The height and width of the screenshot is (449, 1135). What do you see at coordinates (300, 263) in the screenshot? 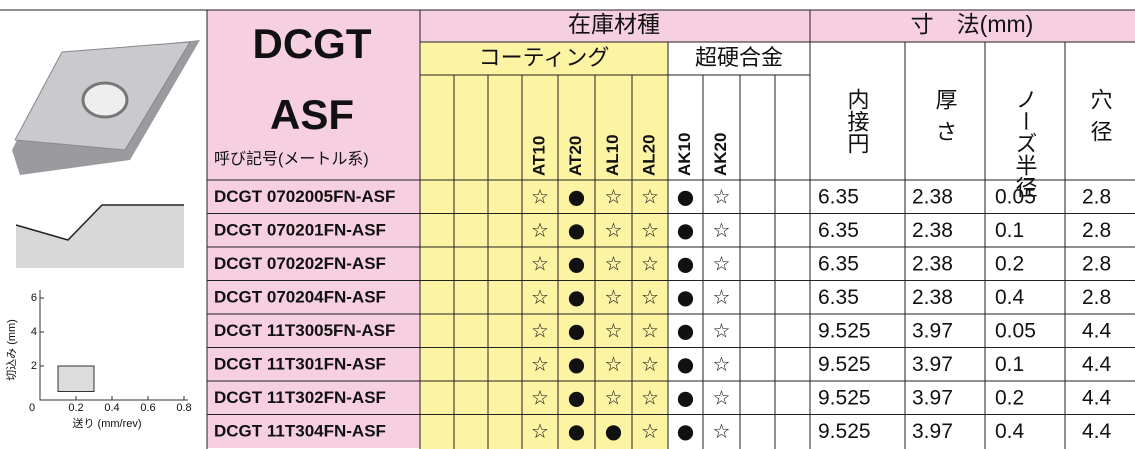
I see `product-name: DCGT 070202FN-ASF` at bounding box center [300, 263].